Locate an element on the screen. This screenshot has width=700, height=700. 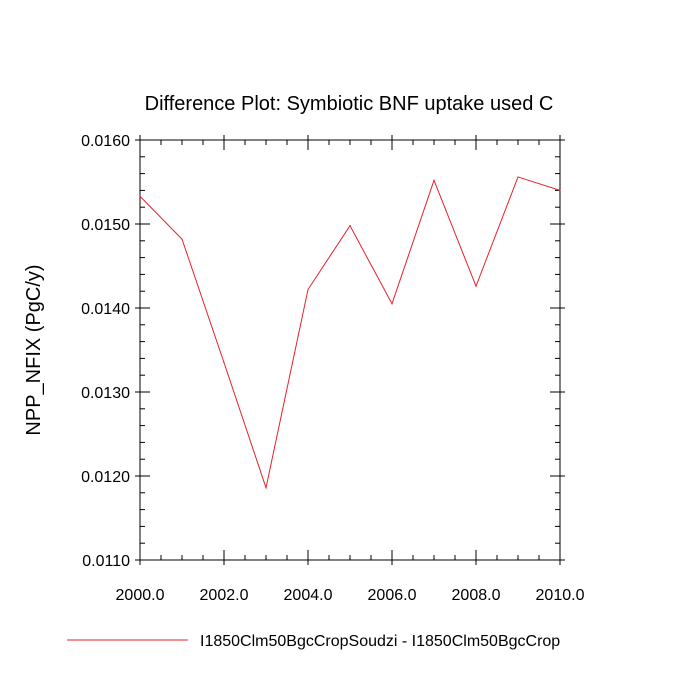
y-tick-label: 0.0160 is located at coordinates (105, 141).